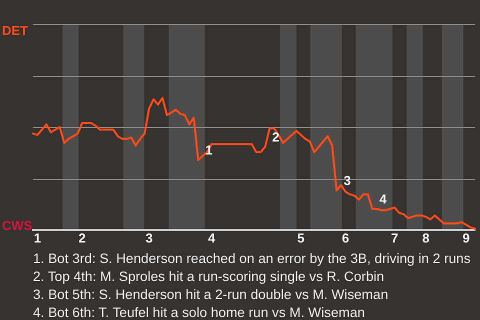 The height and width of the screenshot is (320, 480). I want to click on annotation: 3, so click(347, 180).